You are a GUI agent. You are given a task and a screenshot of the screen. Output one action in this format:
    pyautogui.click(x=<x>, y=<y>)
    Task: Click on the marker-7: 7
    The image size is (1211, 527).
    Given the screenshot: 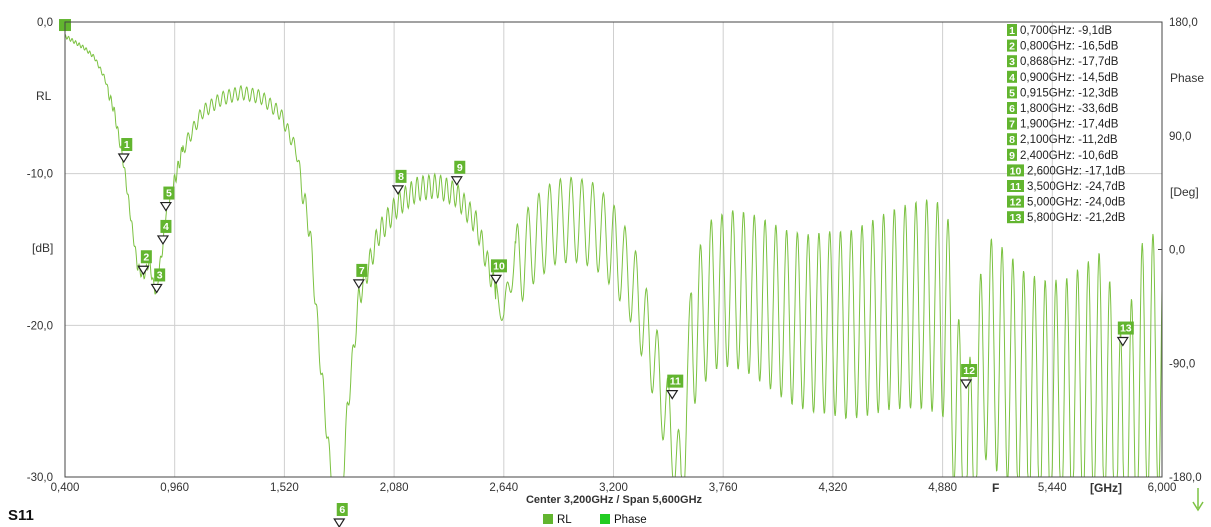 What is the action you would take?
    pyautogui.click(x=360, y=276)
    